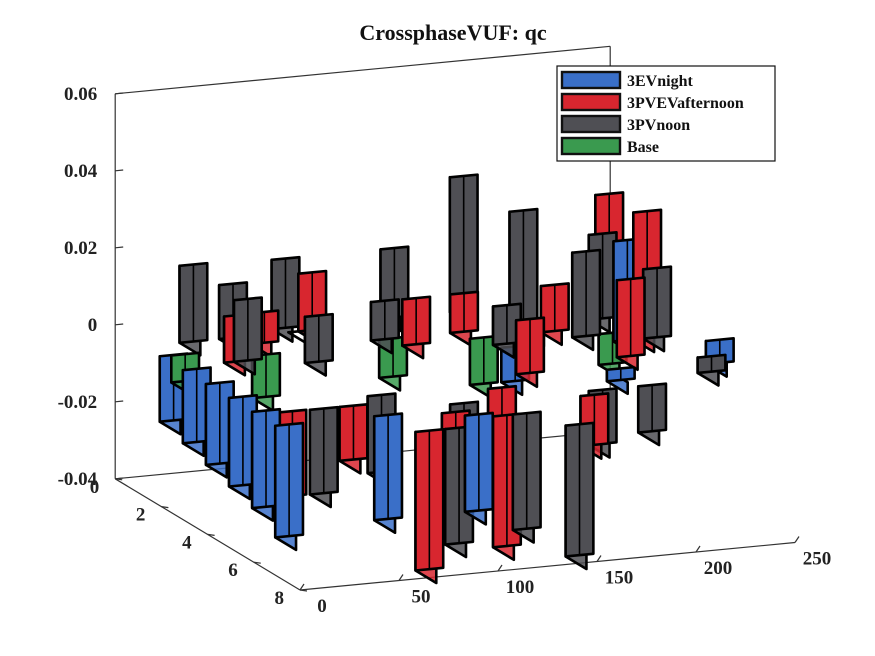 The width and height of the screenshot is (875, 656). What do you see at coordinates (817, 559) in the screenshot?
I see `x-tick-label: 250` at bounding box center [817, 559].